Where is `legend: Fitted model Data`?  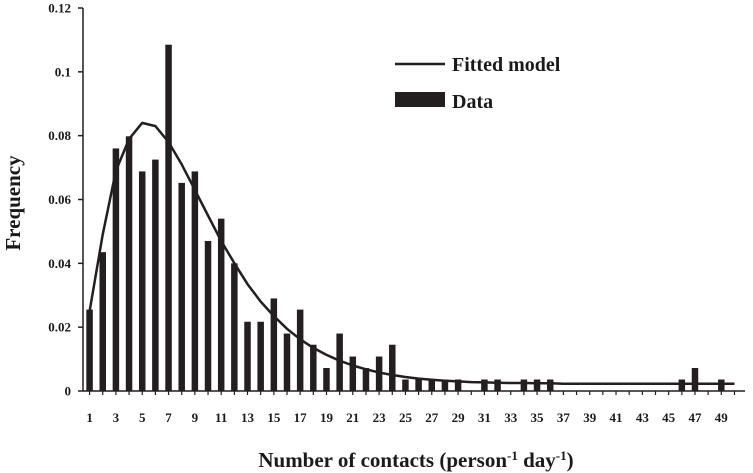
legend: Fitted model Data is located at coordinates (478, 83).